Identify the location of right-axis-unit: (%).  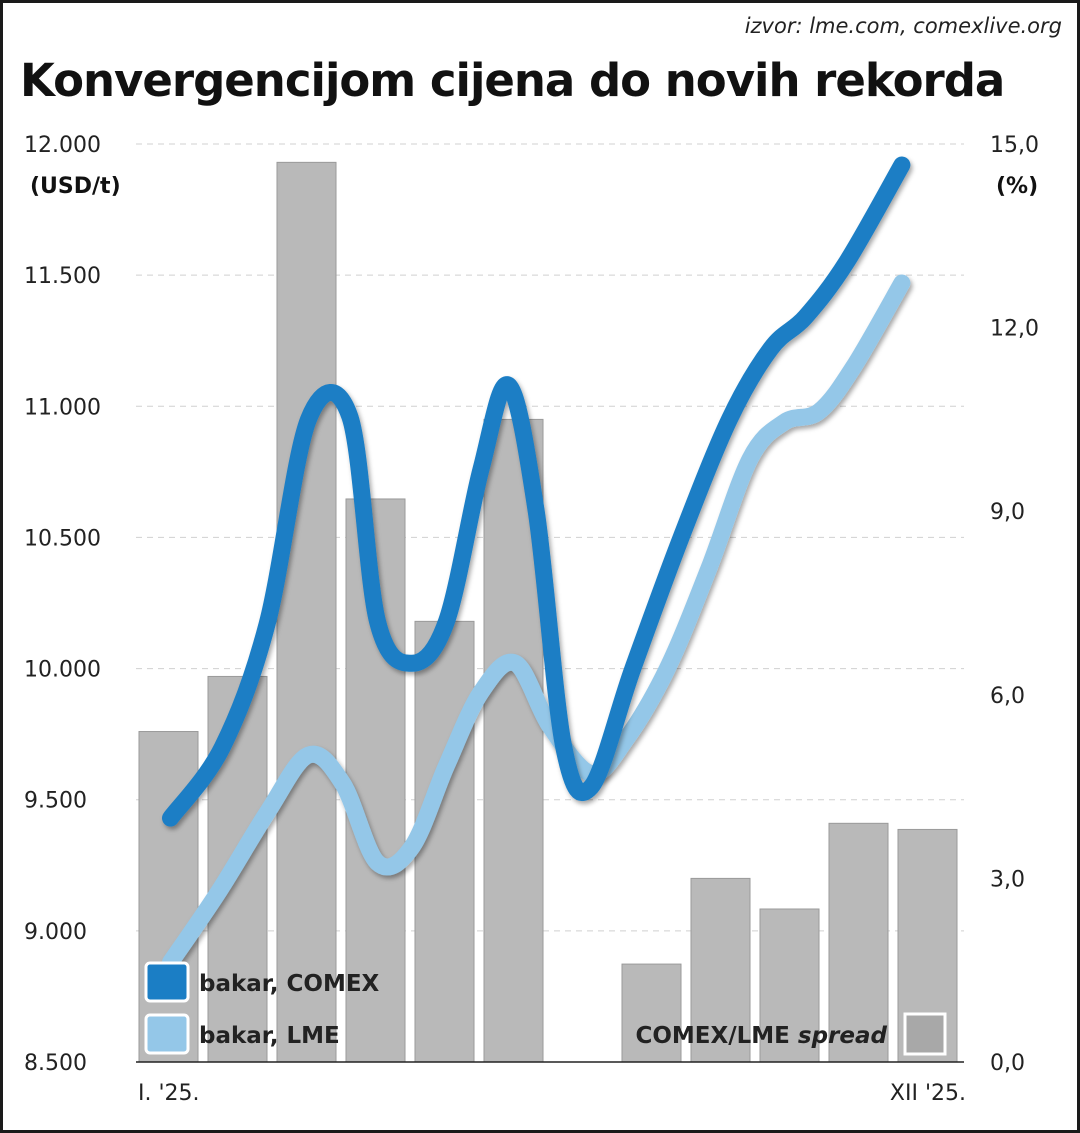
(1017, 186).